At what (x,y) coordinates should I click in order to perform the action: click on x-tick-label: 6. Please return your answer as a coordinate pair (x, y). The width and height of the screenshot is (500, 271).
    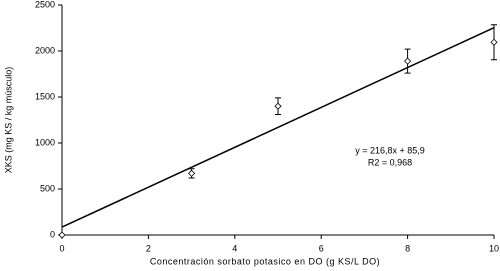
    Looking at the image, I should click on (321, 248).